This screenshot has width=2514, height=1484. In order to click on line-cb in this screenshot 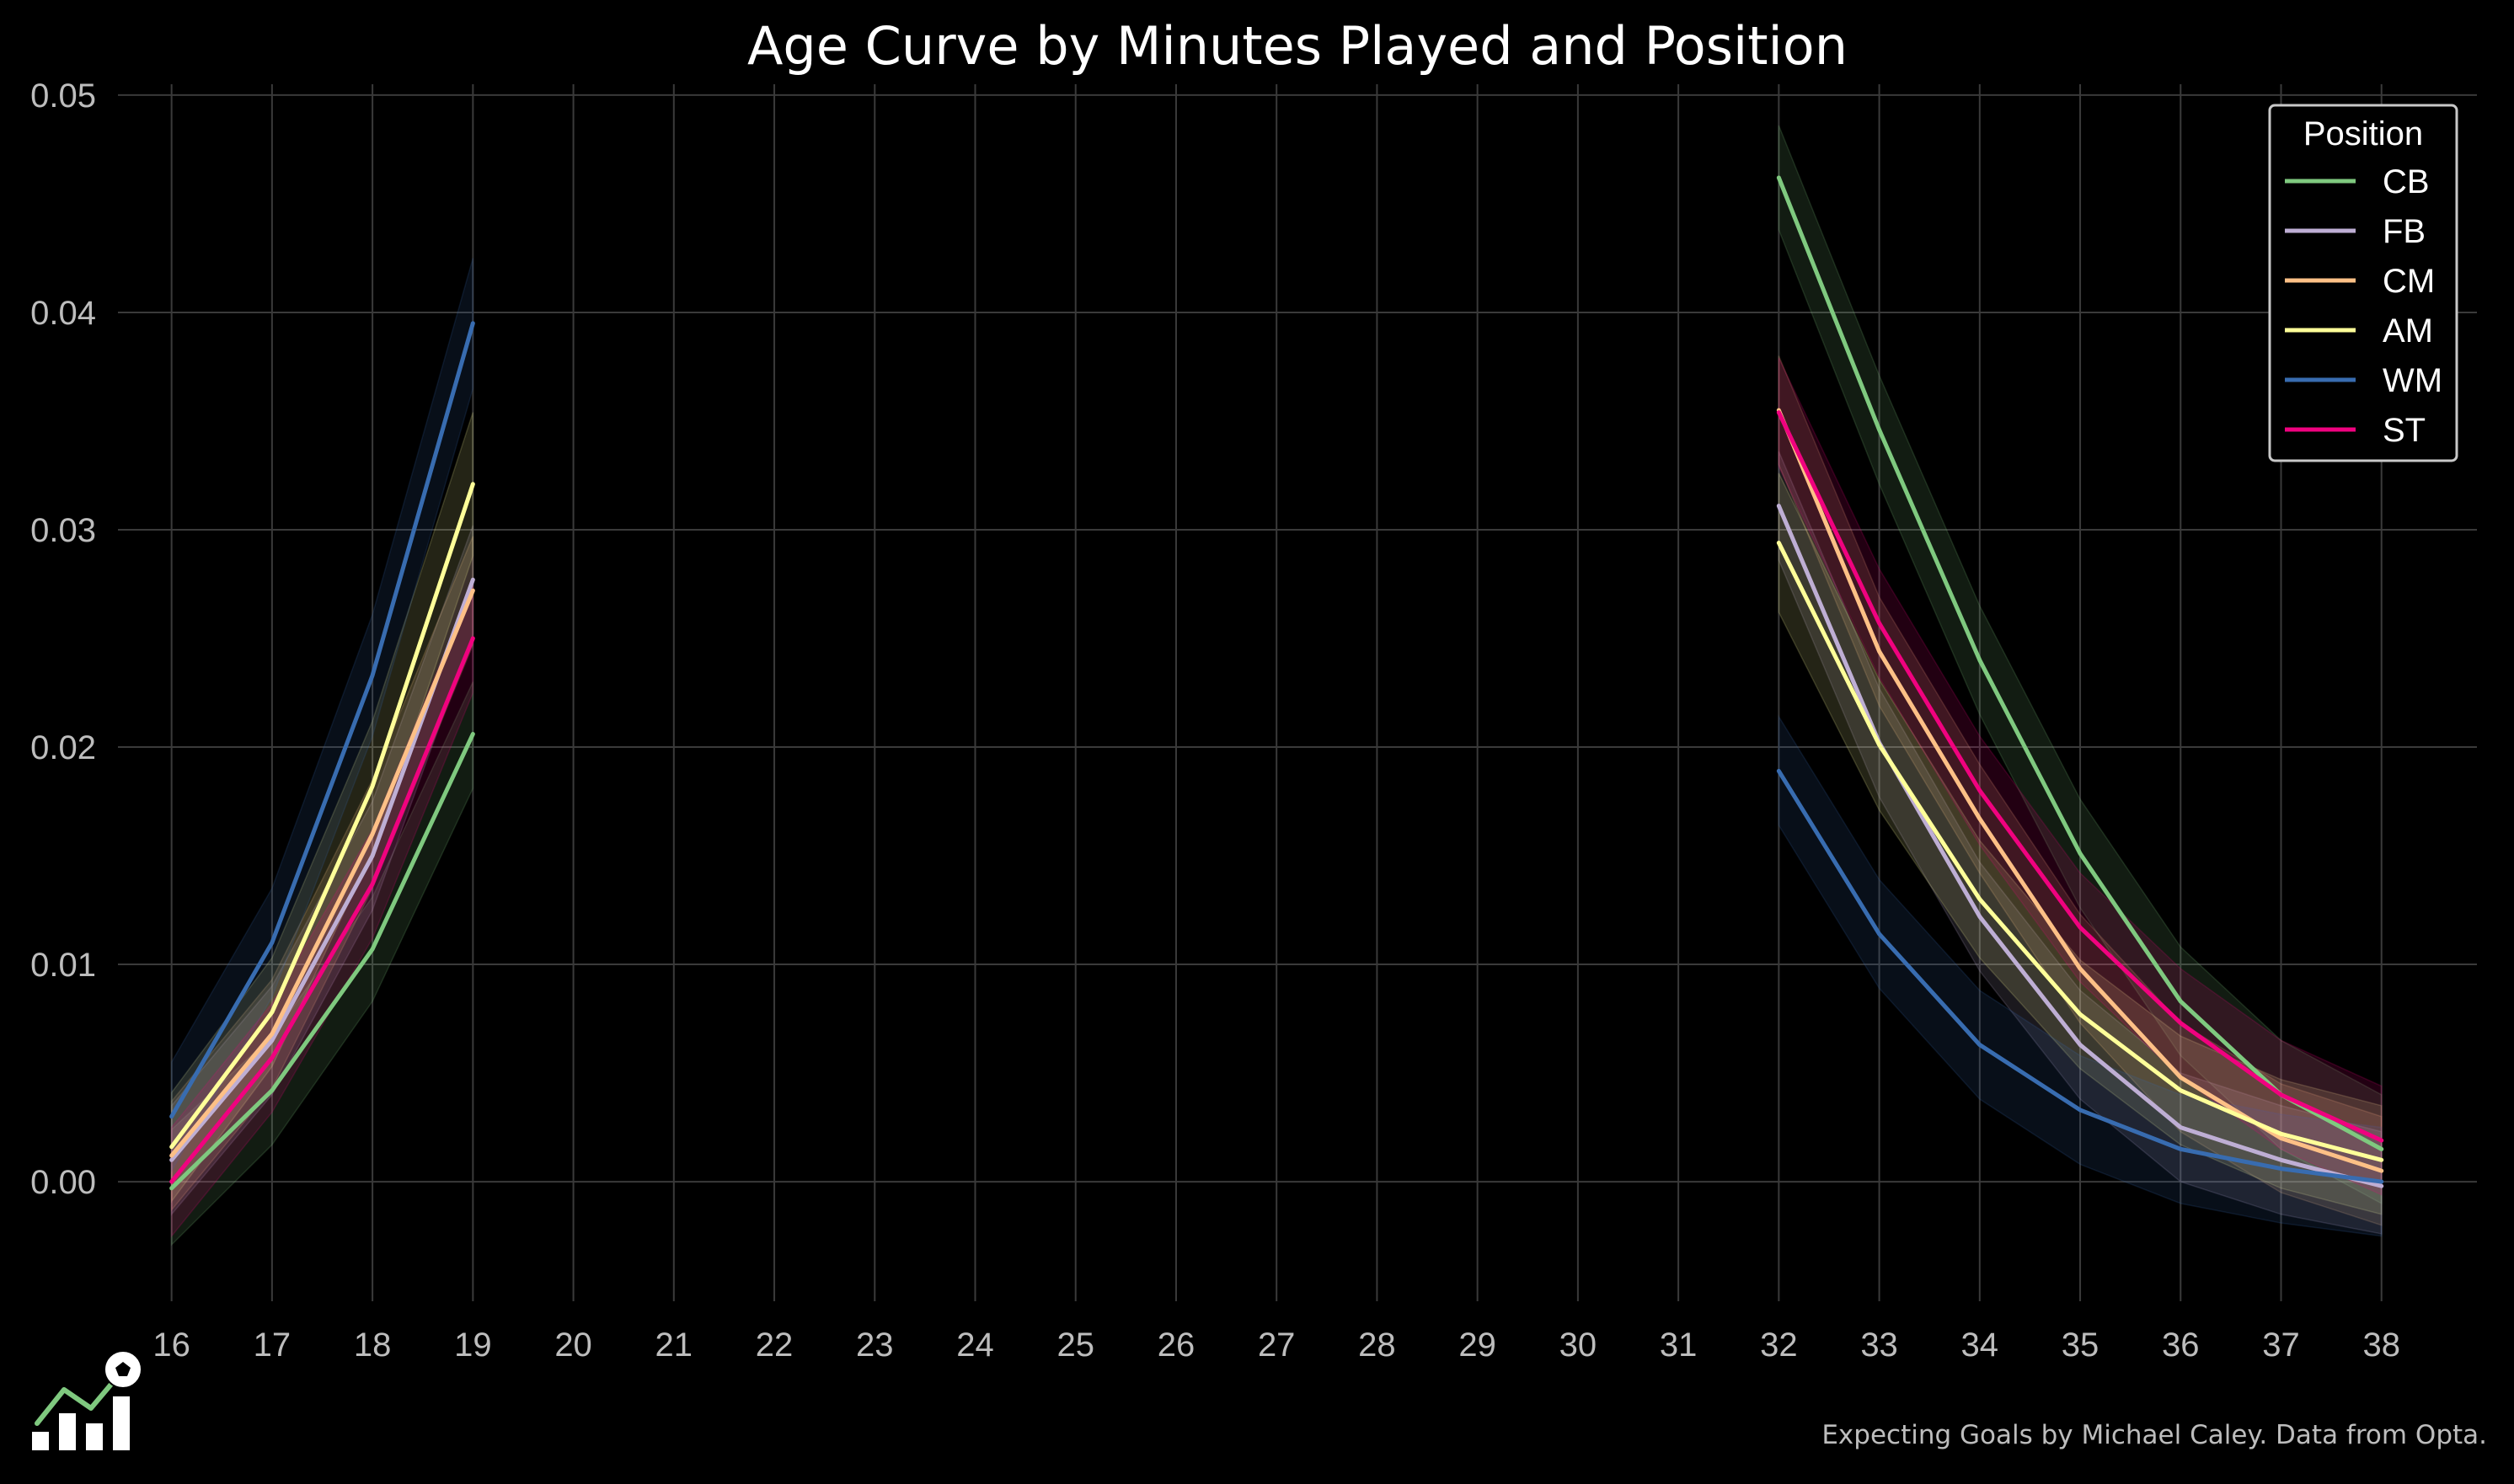, I will do `click(322, 962)`.